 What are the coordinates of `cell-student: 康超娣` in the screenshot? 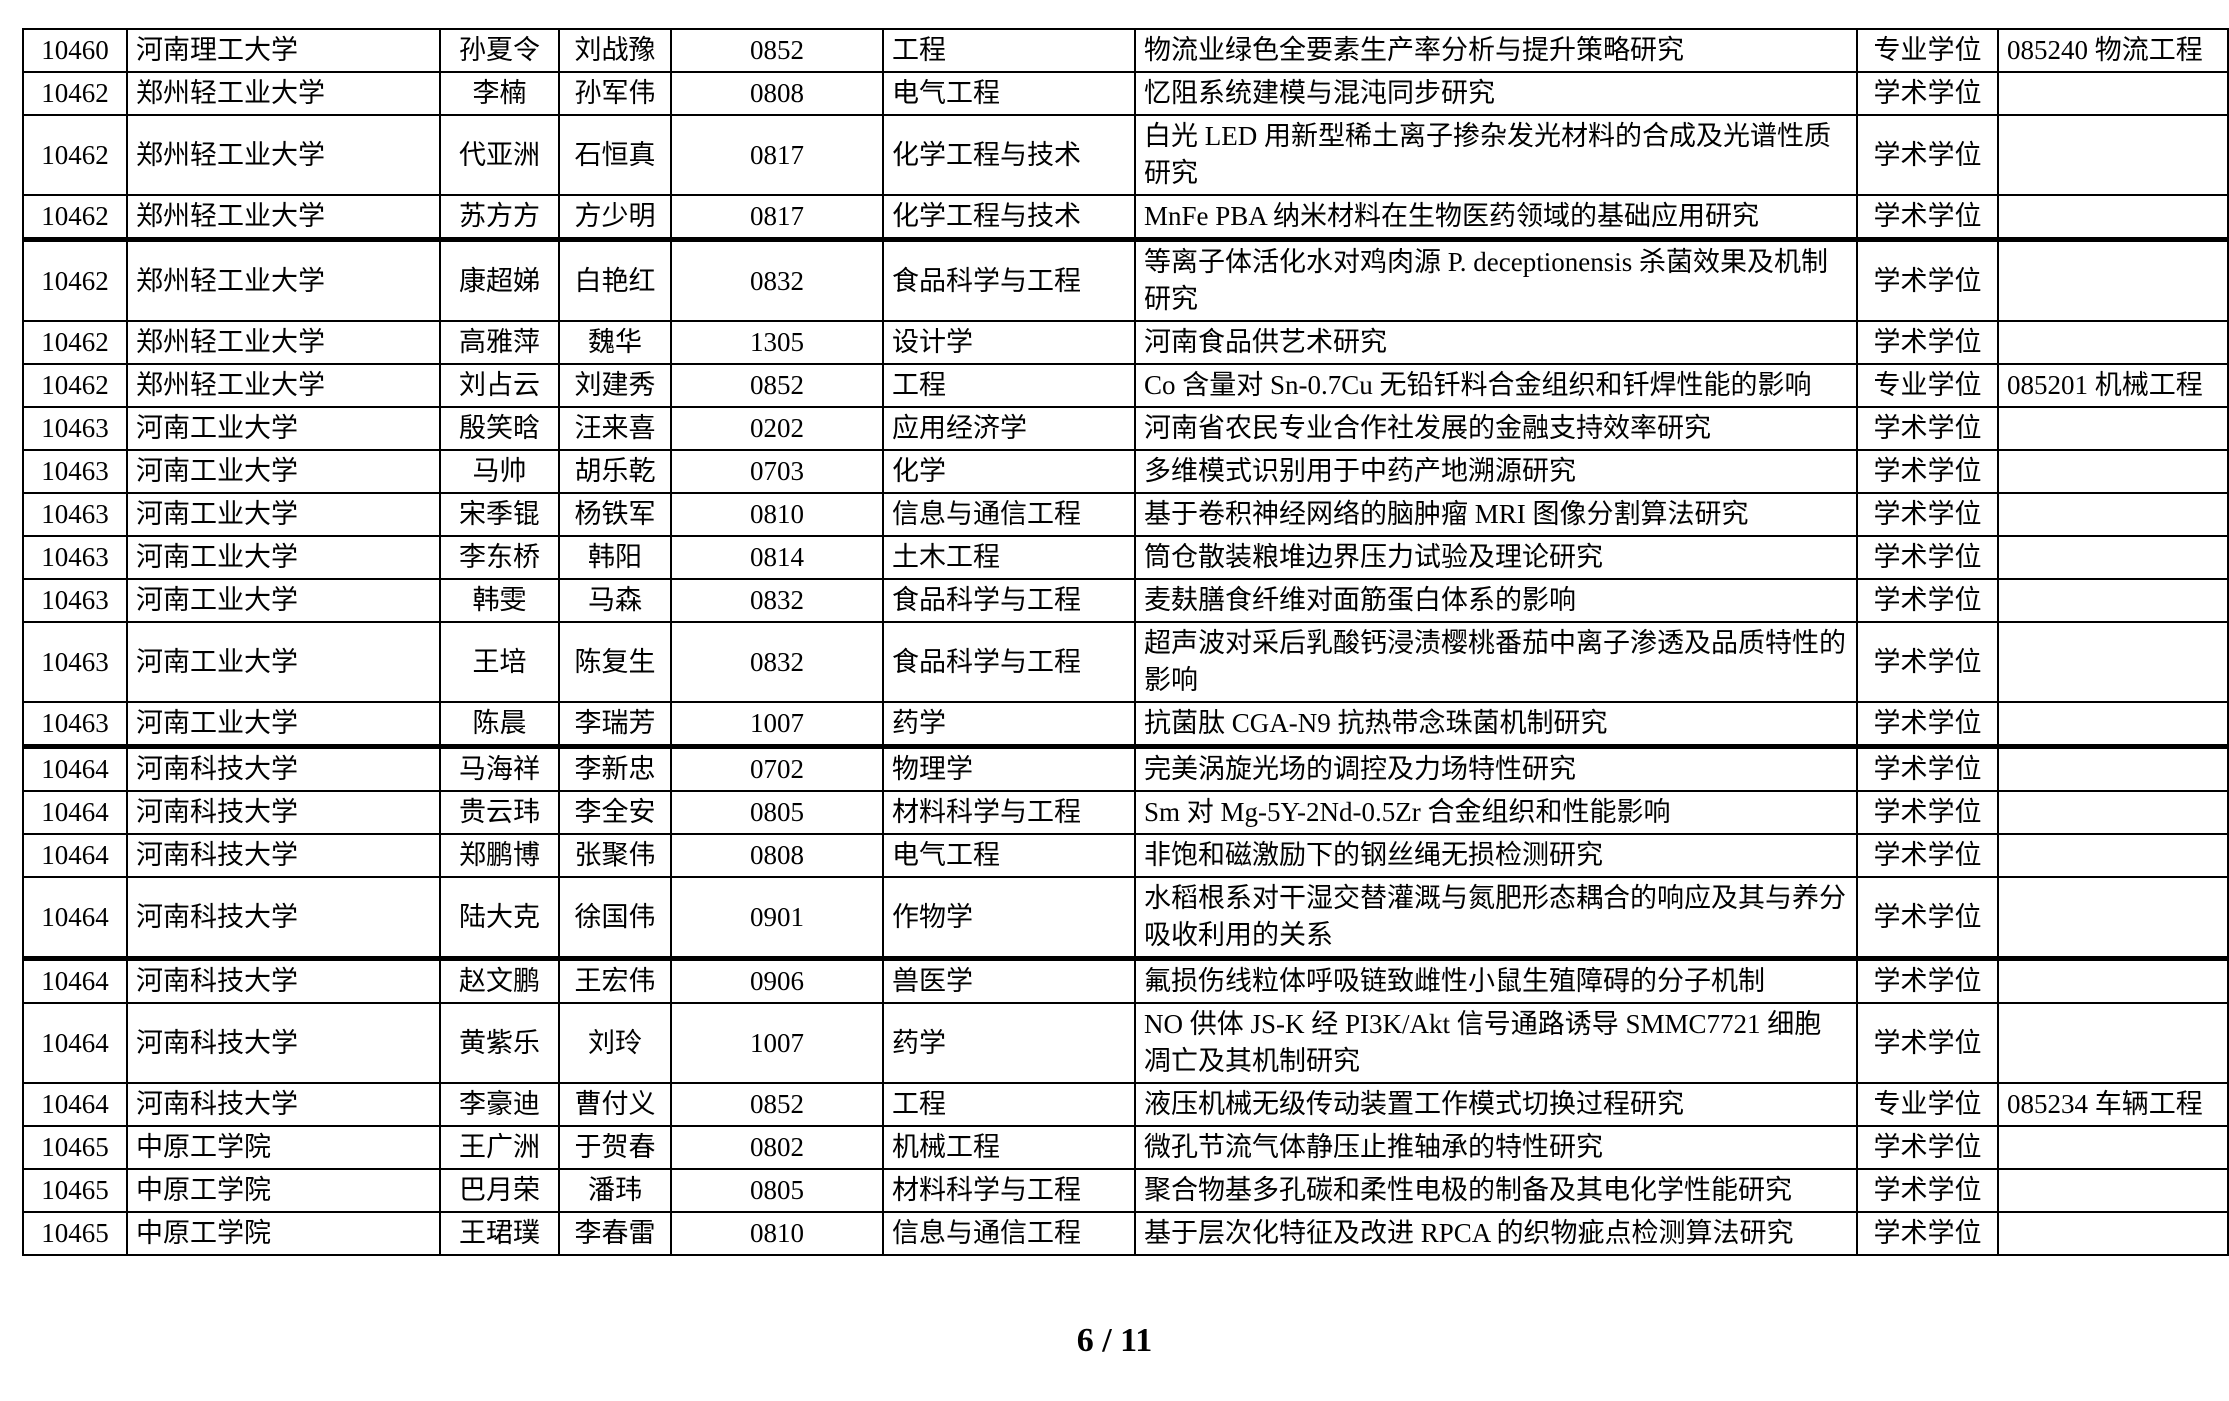 It's located at (499, 280).